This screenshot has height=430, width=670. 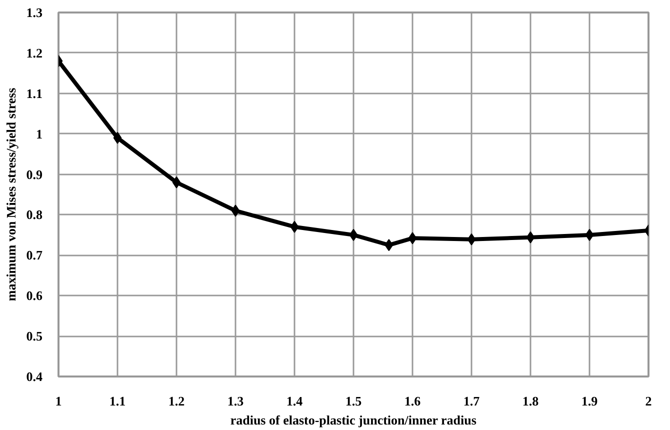 I want to click on x-tick-label: 1.9, so click(x=589, y=401).